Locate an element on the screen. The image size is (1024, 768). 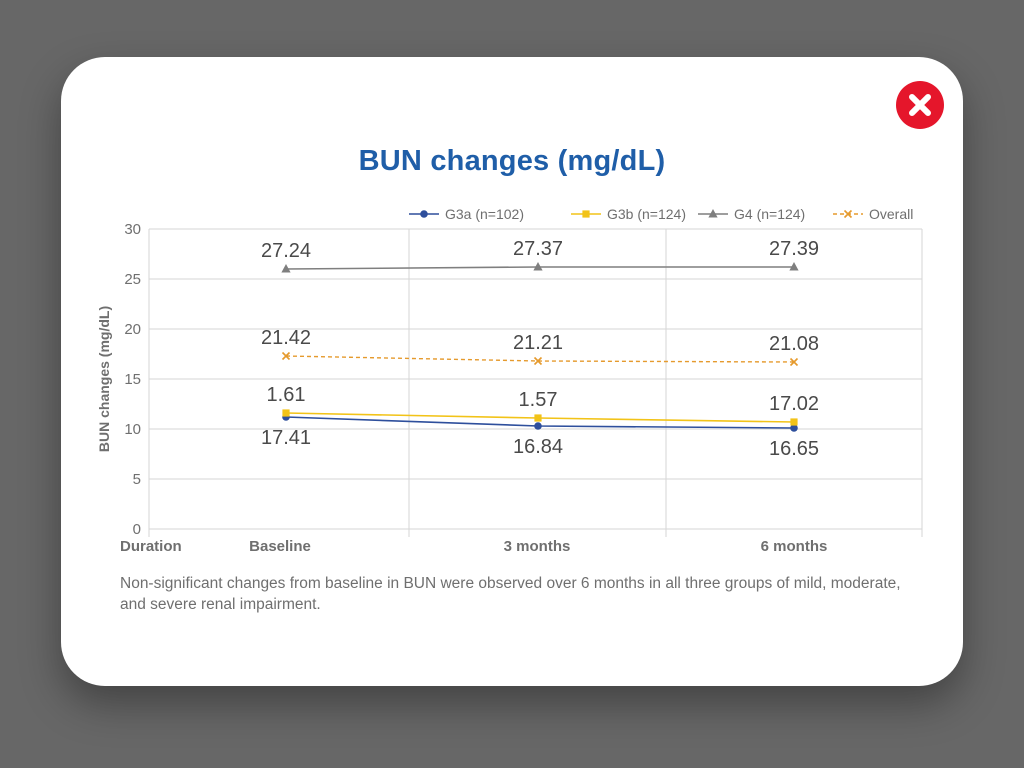
data-label: 21.21 is located at coordinates (538, 343).